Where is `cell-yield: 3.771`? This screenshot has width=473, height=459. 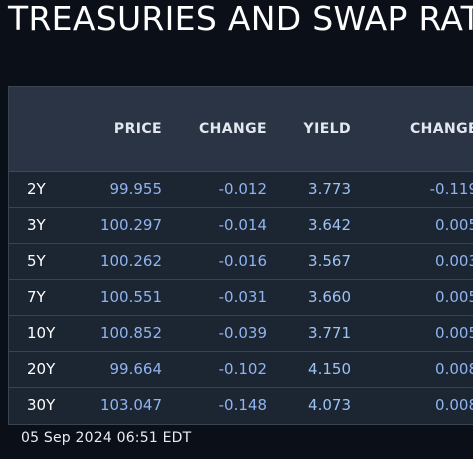
cell-yield: 3.771 is located at coordinates (329, 333).